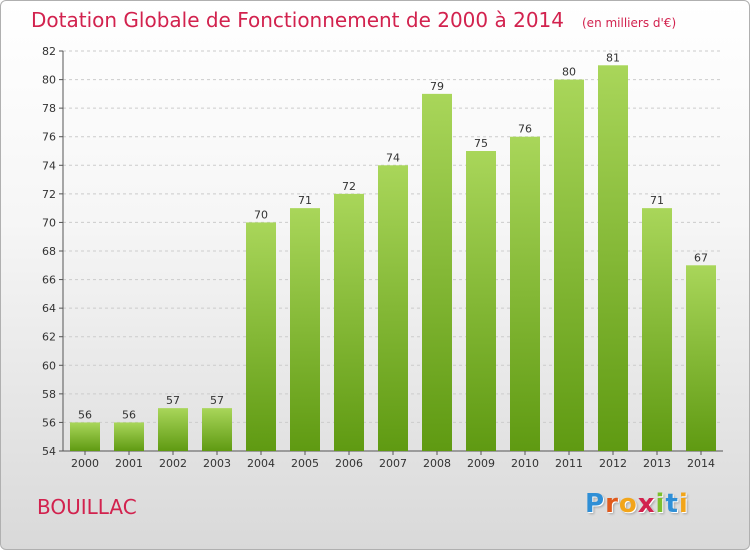 Image resolution: width=750 pixels, height=550 pixels. What do you see at coordinates (525, 129) in the screenshot?
I see `bar-value-label: 76` at bounding box center [525, 129].